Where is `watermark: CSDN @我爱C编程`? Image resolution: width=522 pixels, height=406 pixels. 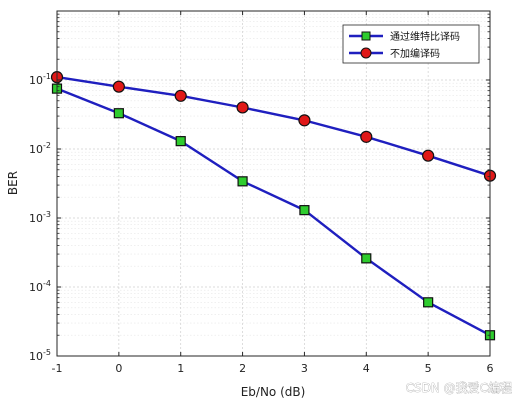
watermark: CSDN @我爱C编程 is located at coordinates (459, 387).